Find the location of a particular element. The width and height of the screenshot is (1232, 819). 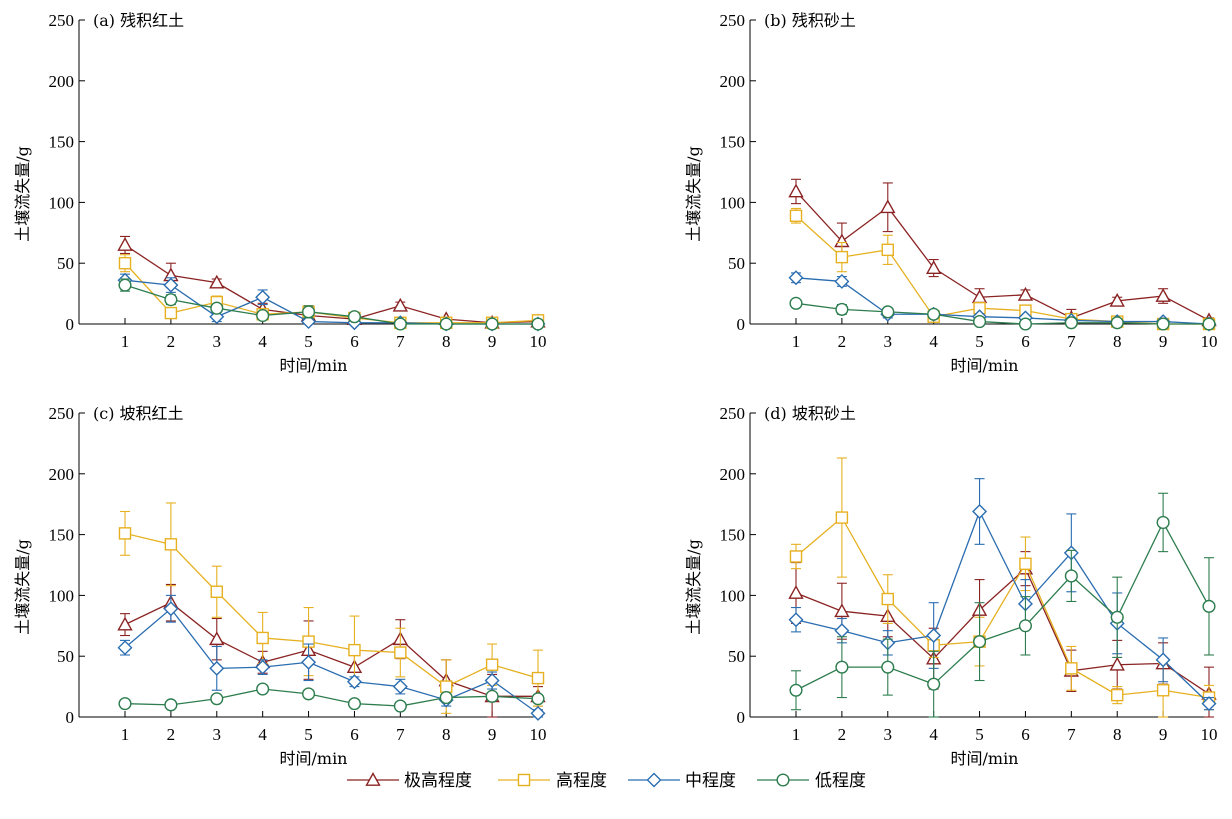

x-tick-label: 2 is located at coordinates (171, 341).